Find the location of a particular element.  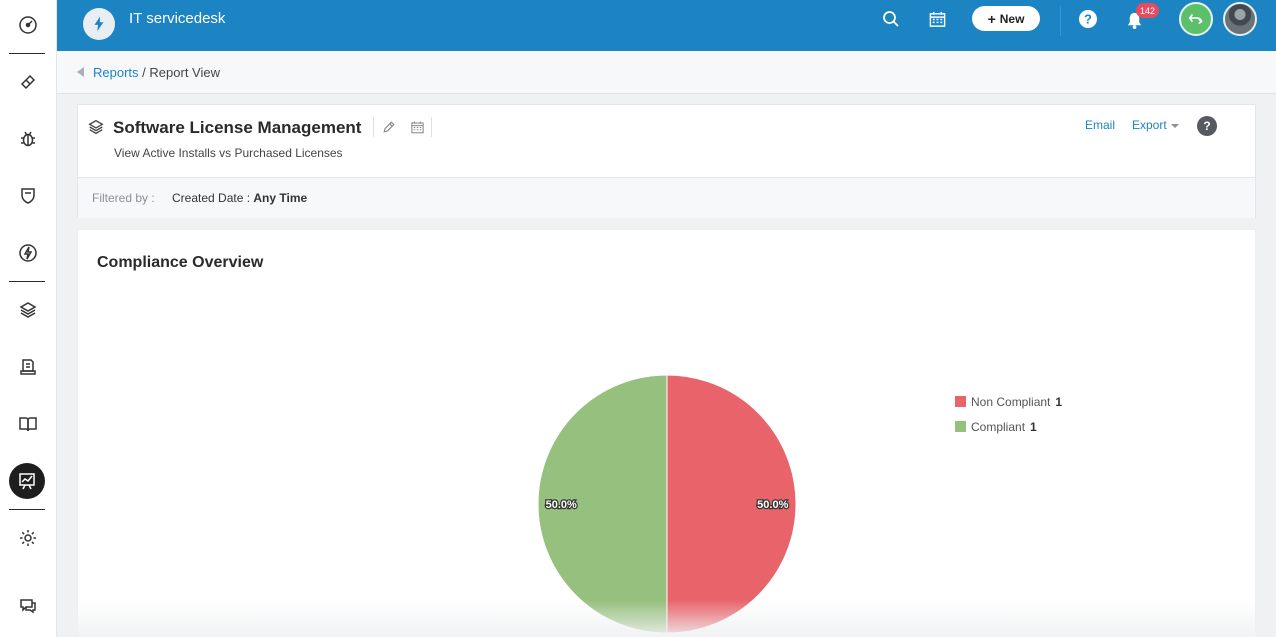

report-title: Software License Management is located at coordinates (237, 127).